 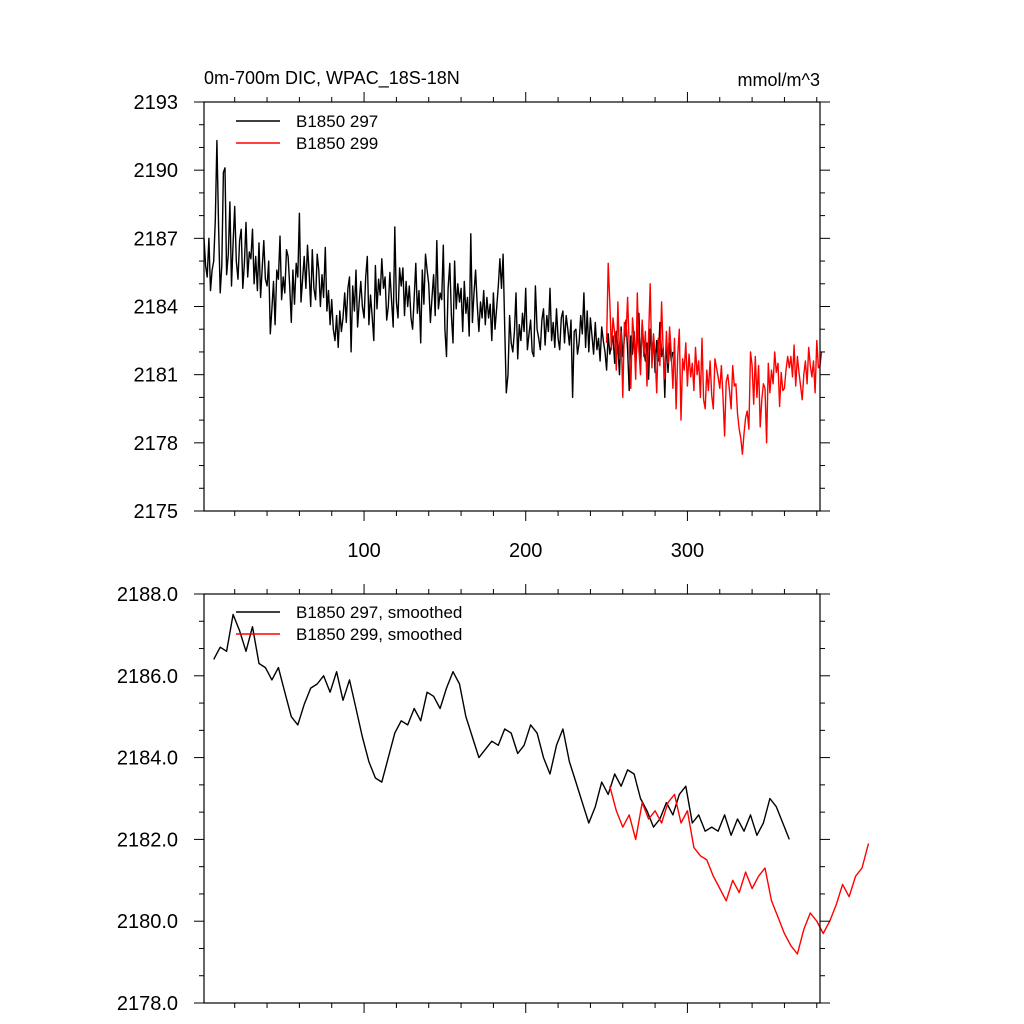 What do you see at coordinates (337, 143) in the screenshot?
I see `top-legend-label-1: B1850 299` at bounding box center [337, 143].